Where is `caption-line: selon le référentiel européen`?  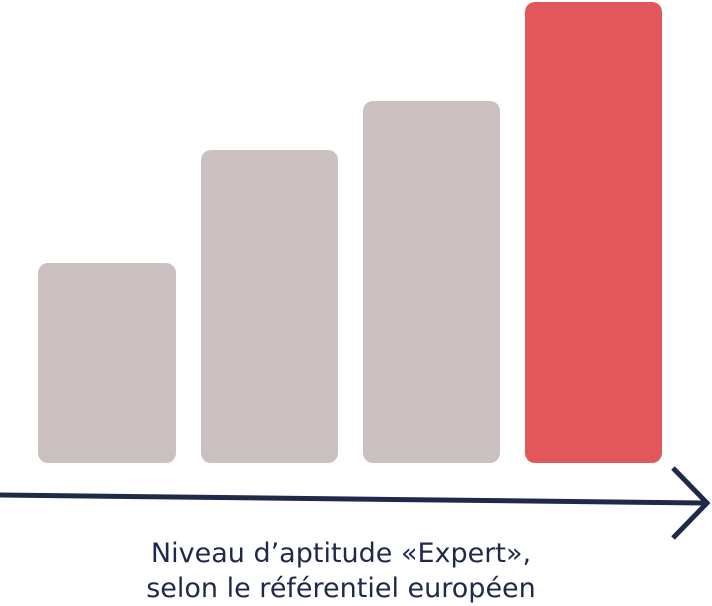 caption-line: selon le référentiel européen is located at coordinates (341, 588).